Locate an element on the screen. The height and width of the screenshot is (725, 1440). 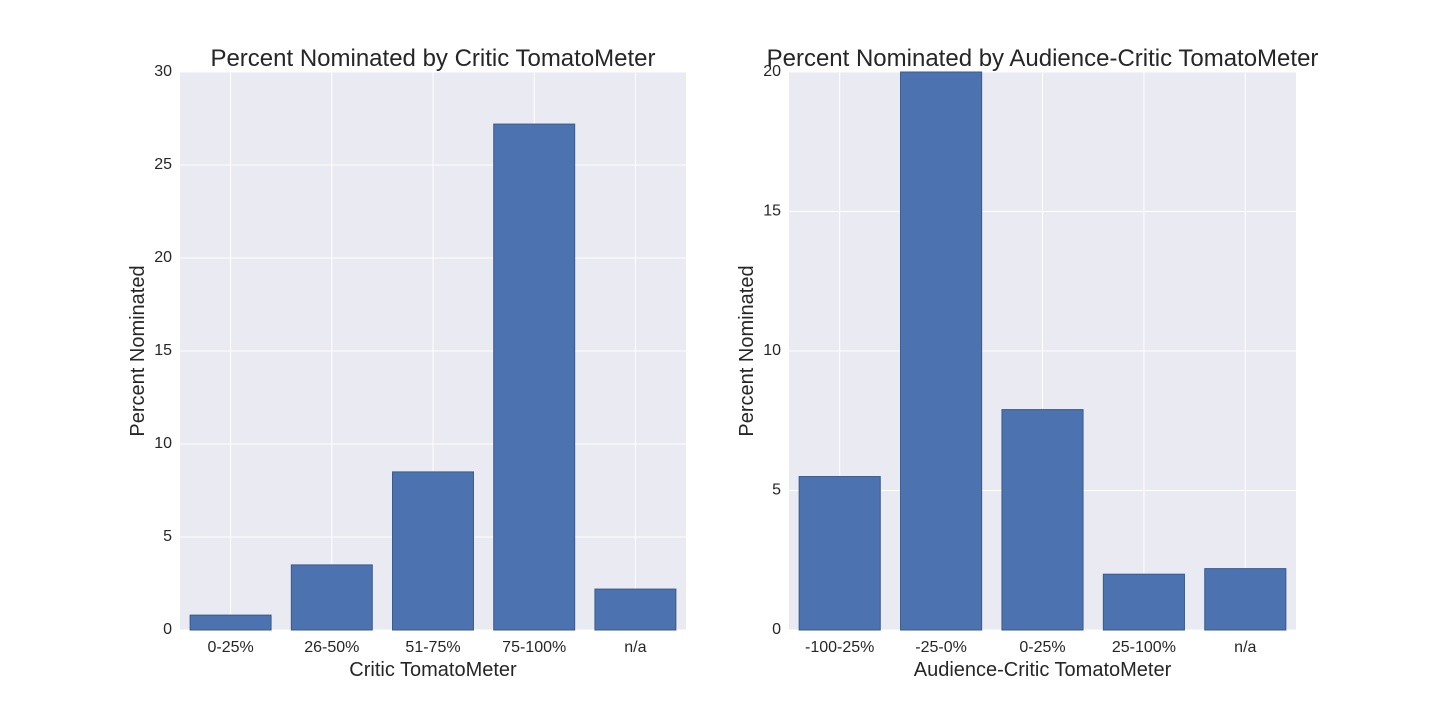
x-tick-label: -100-25% is located at coordinates (839, 647).